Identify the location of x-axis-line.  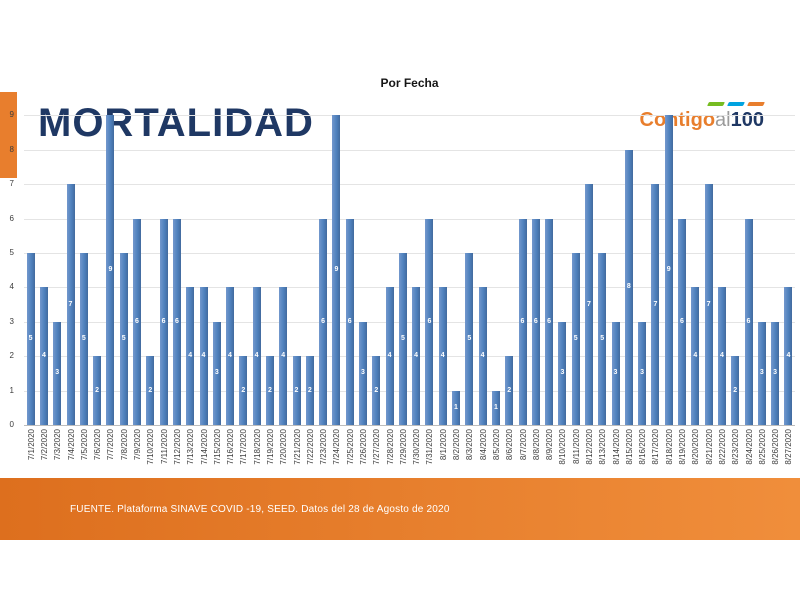
(409, 425).